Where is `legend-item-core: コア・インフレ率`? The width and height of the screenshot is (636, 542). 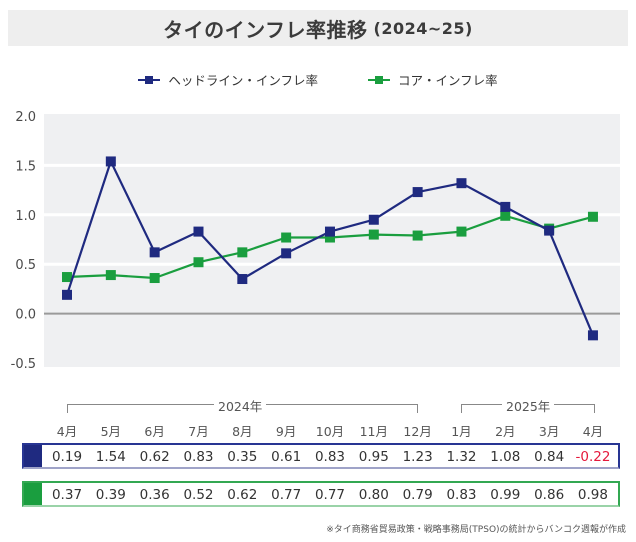 legend-item-core: コア・インフレ率 is located at coordinates (433, 79).